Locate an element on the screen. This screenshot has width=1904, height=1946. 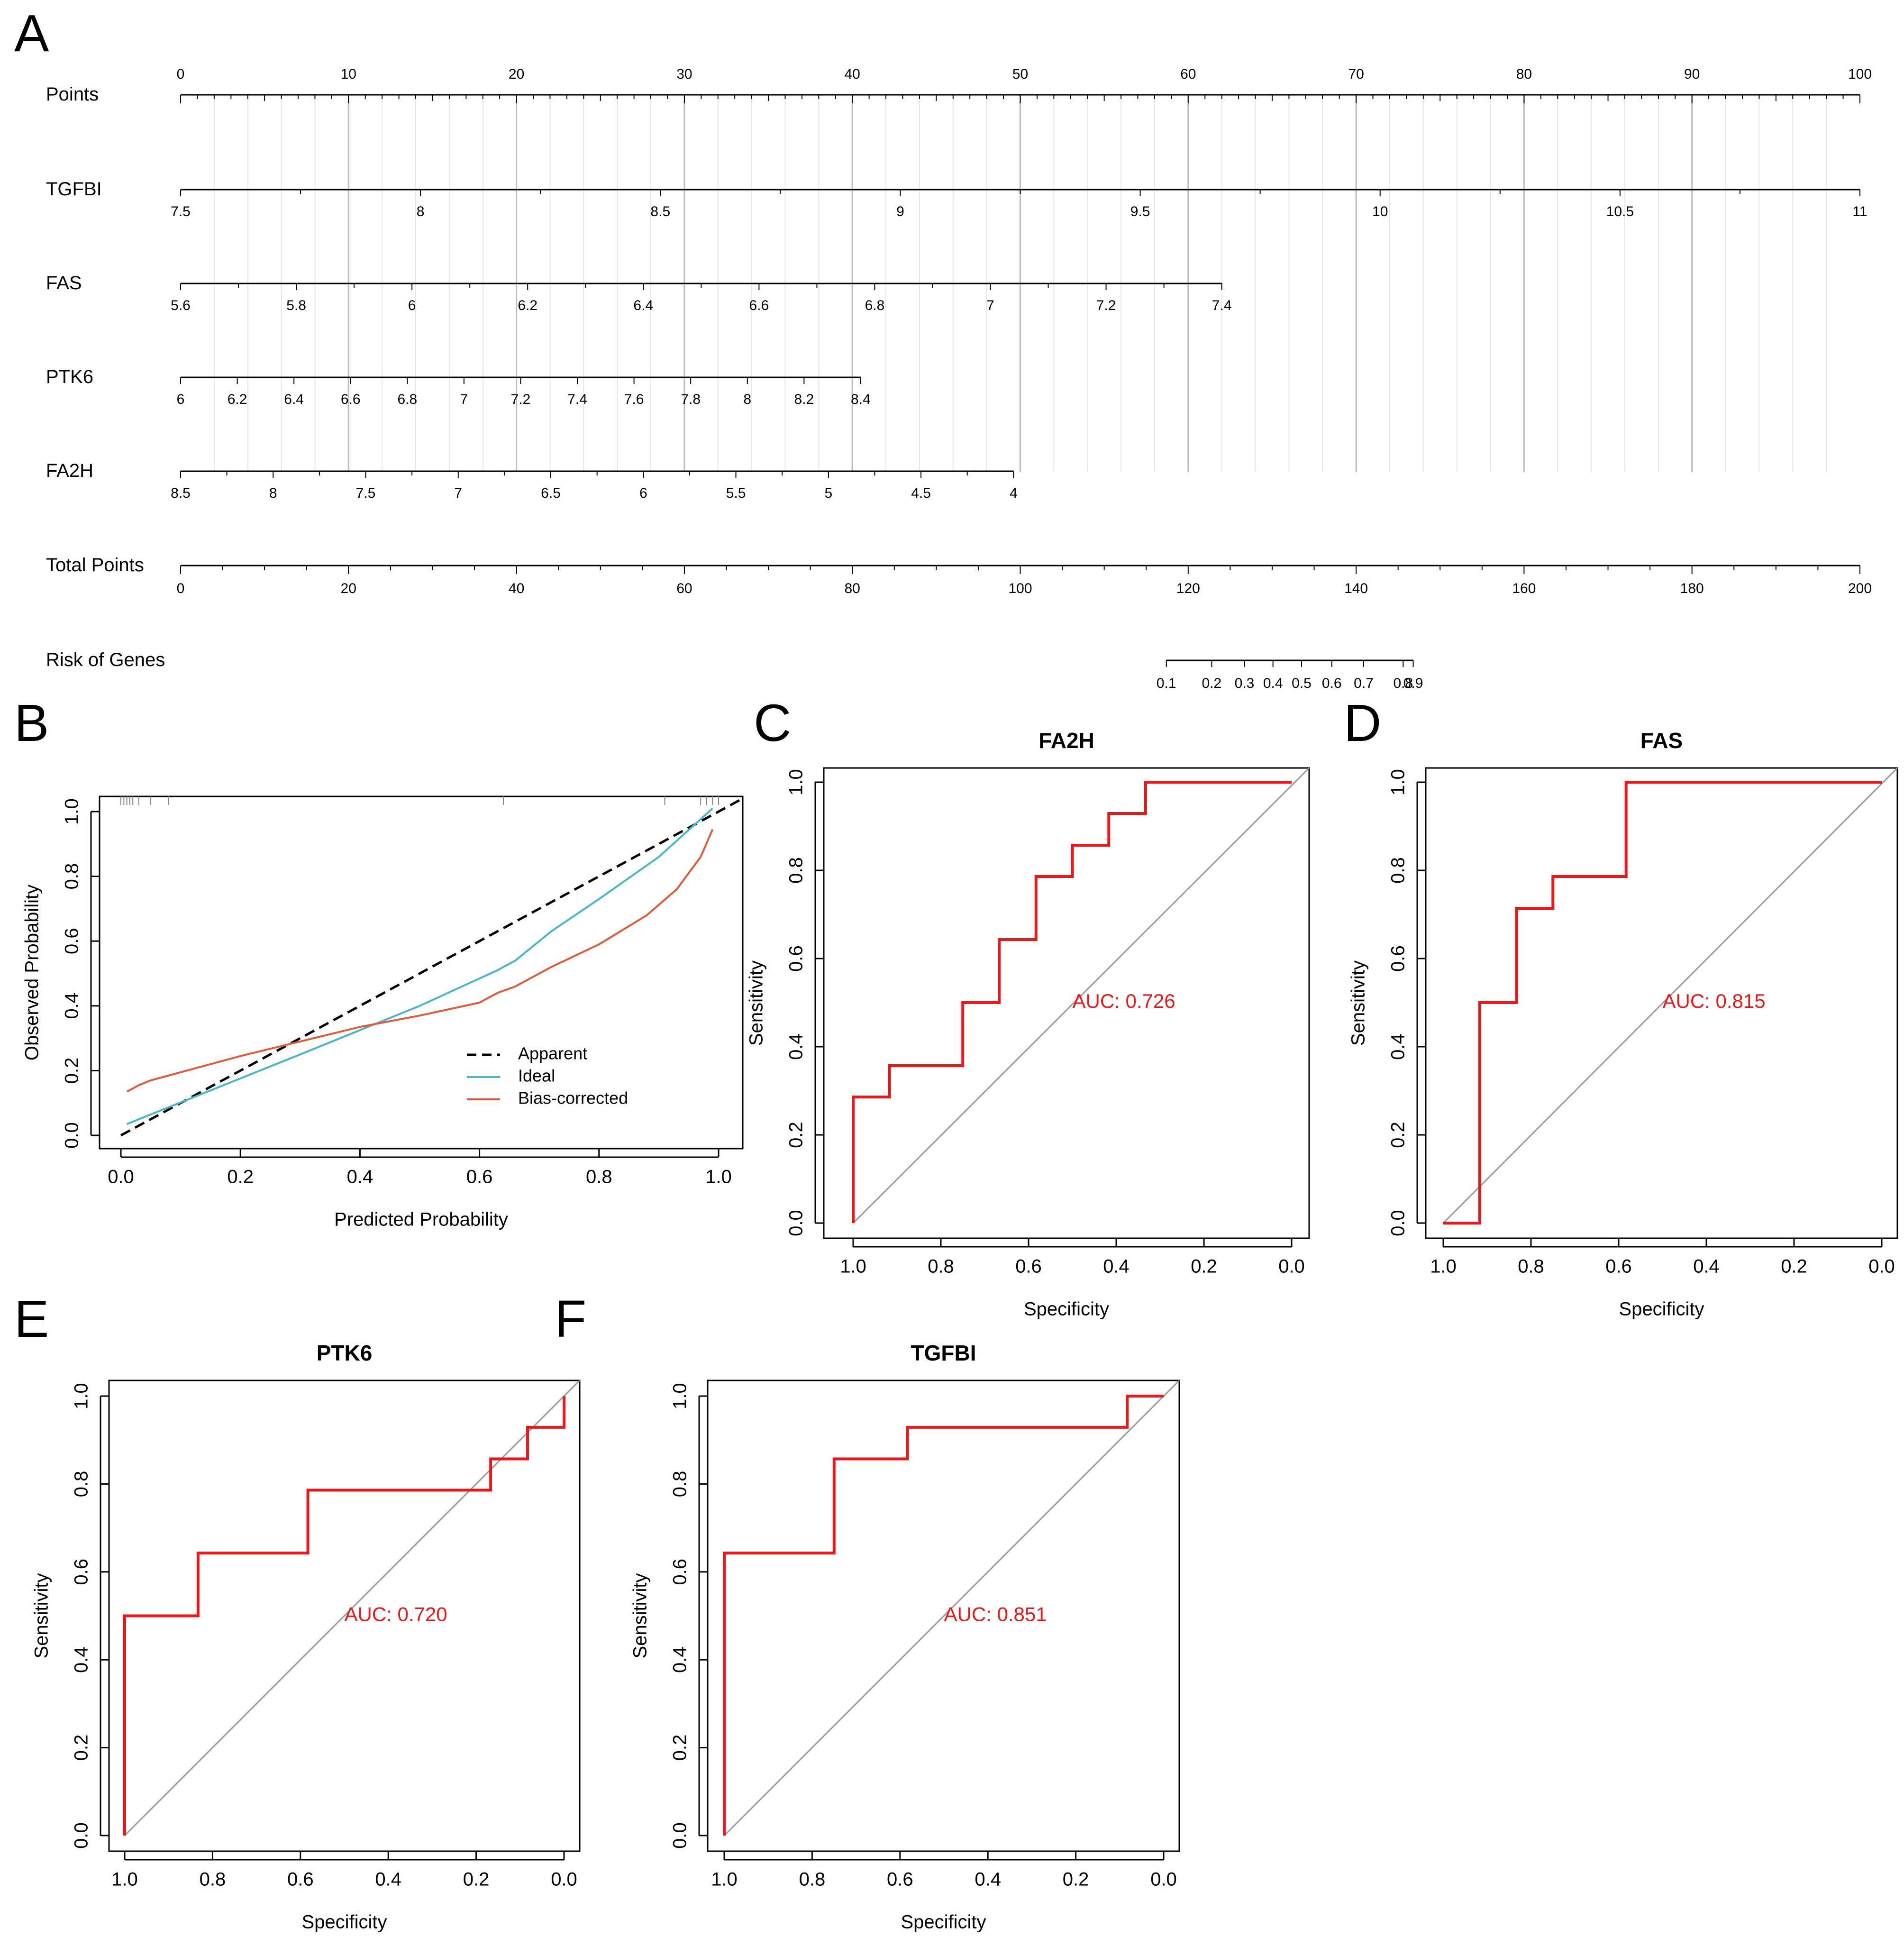
plot-title: PTK6 is located at coordinates (345, 1353).